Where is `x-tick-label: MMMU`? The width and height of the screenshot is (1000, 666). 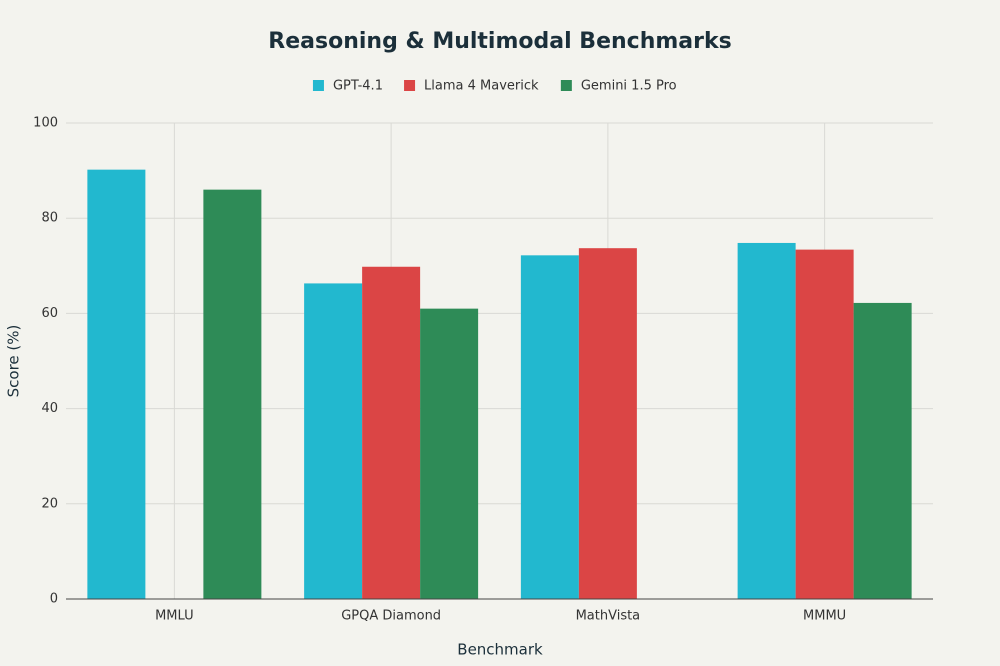
x-tick-label: MMMU is located at coordinates (824, 616).